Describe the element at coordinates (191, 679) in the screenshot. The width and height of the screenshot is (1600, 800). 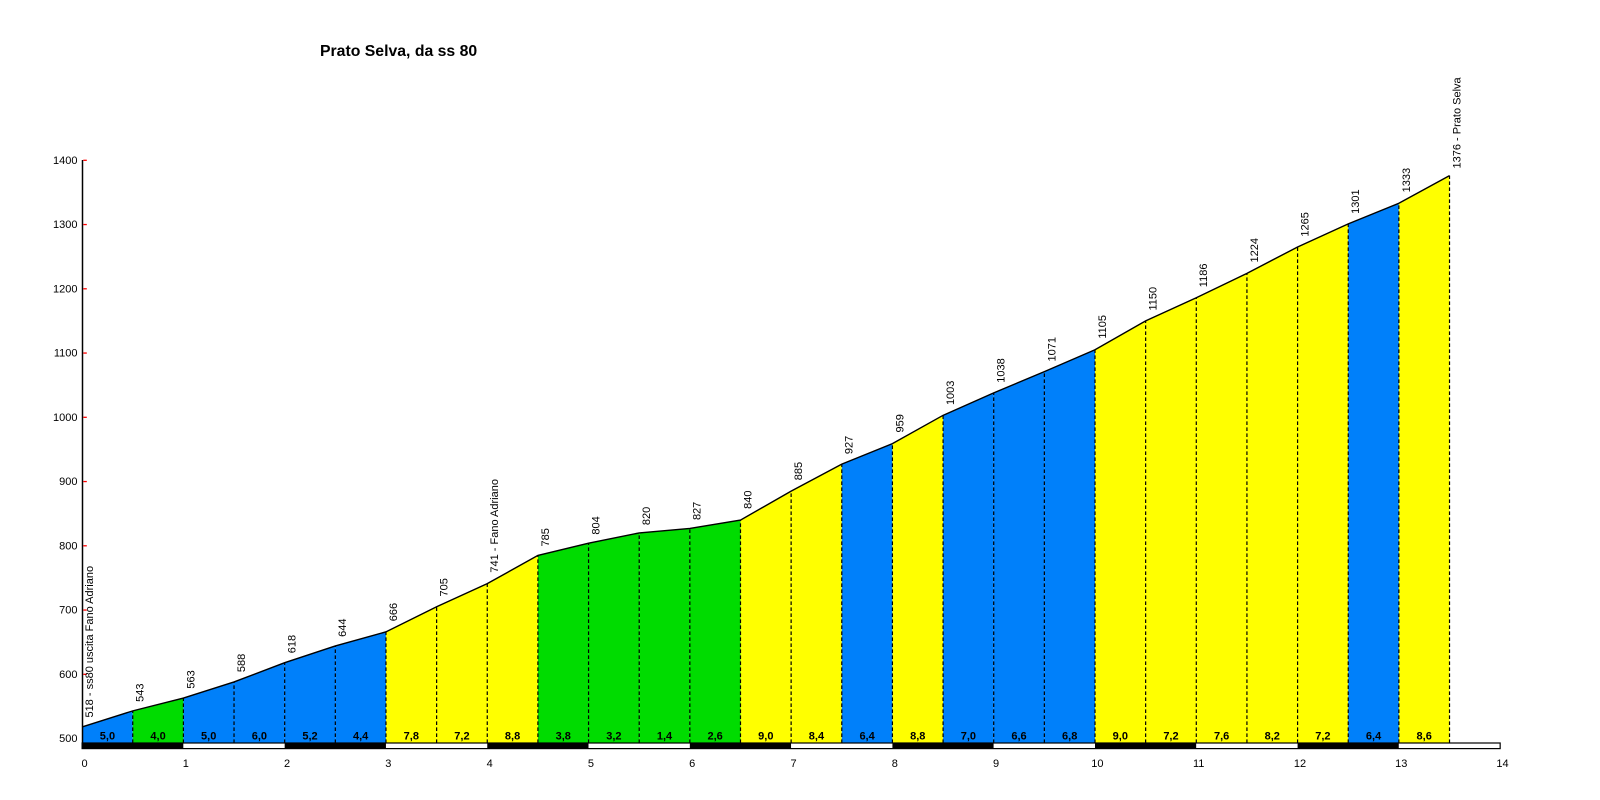
I see `svg-text: 563` at that location.